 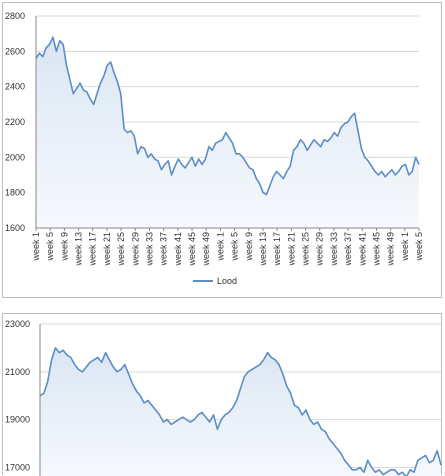 I want to click on y-tick-label: 2400, so click(x=15, y=87).